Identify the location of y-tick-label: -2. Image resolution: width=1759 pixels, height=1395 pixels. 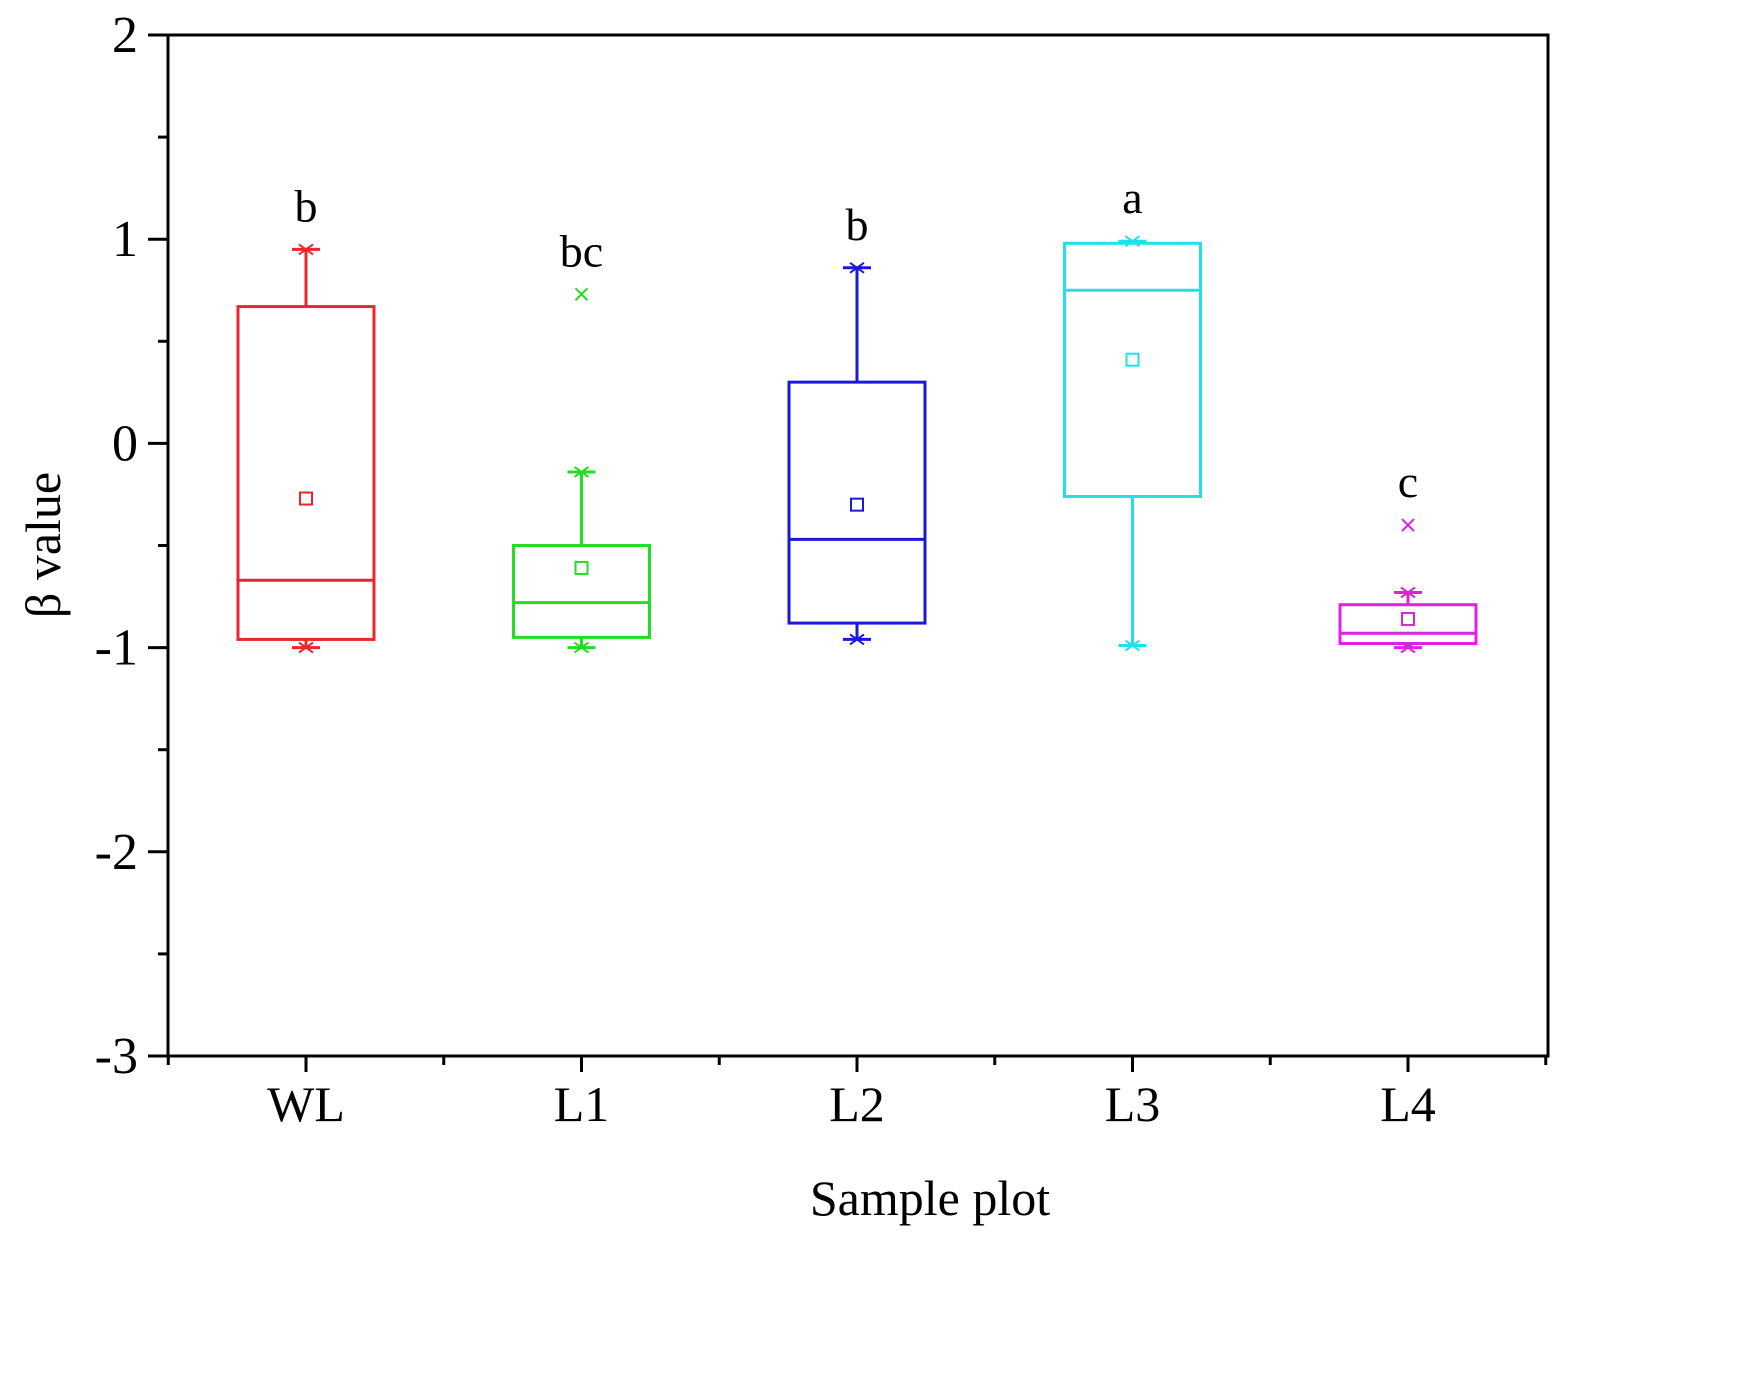
(116, 852).